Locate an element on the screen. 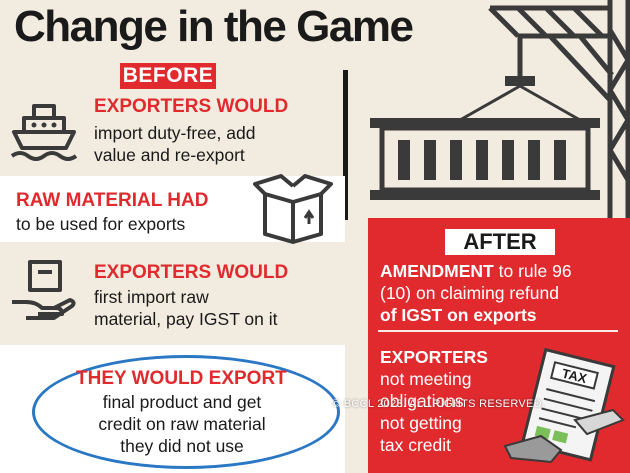 The width and height of the screenshot is (630, 473). vertical-divider is located at coordinates (345, 145).